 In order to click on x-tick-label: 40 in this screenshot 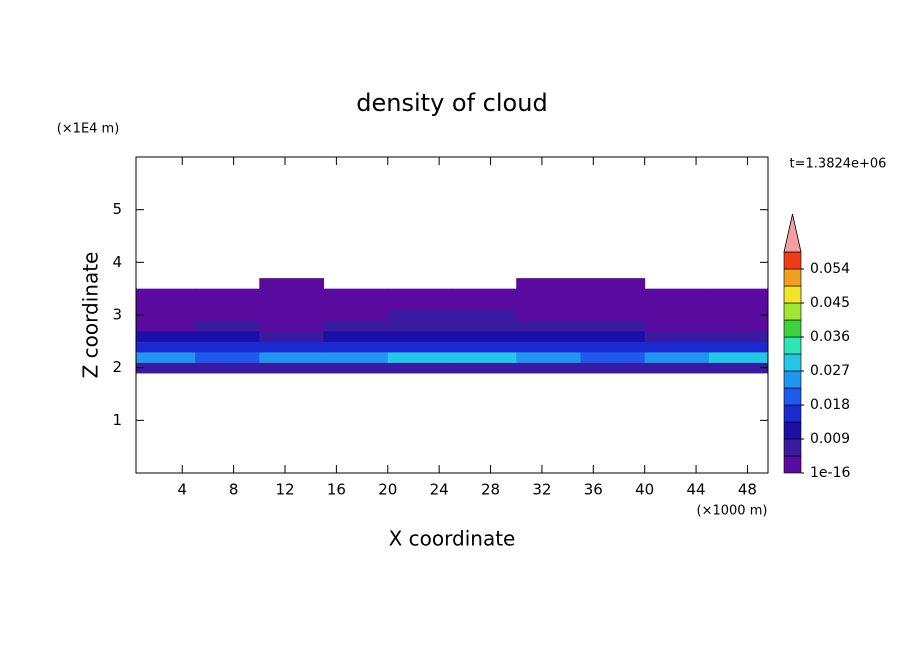, I will do `click(644, 490)`.